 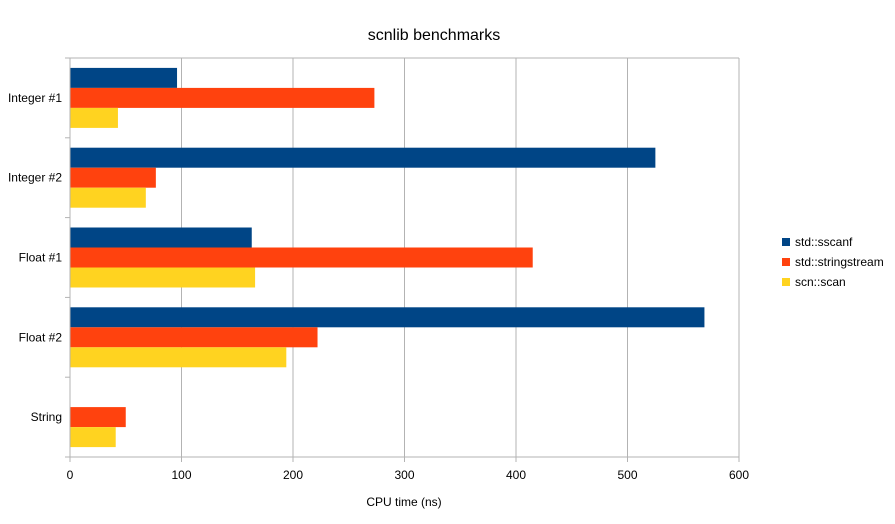 What do you see at coordinates (293, 475) in the screenshot?
I see `x-tick-label: 200` at bounding box center [293, 475].